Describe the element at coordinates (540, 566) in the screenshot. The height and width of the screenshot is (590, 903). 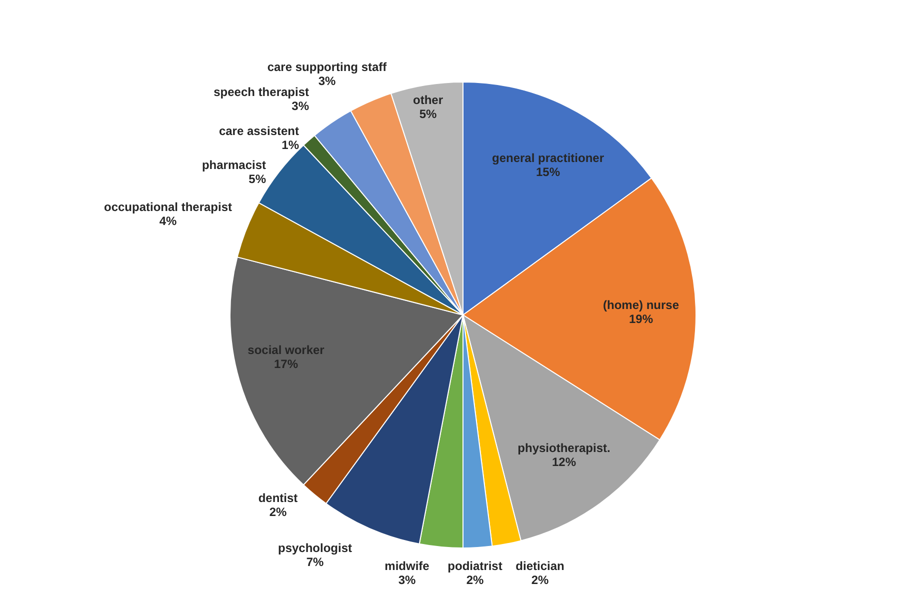
I see `slice-label: dietician` at that location.